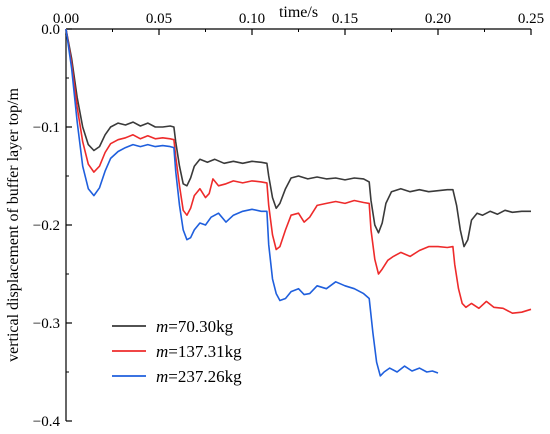 The height and width of the screenshot is (434, 550). Describe the element at coordinates (298, 12) in the screenshot. I see `x-axis-title: time/s` at that location.